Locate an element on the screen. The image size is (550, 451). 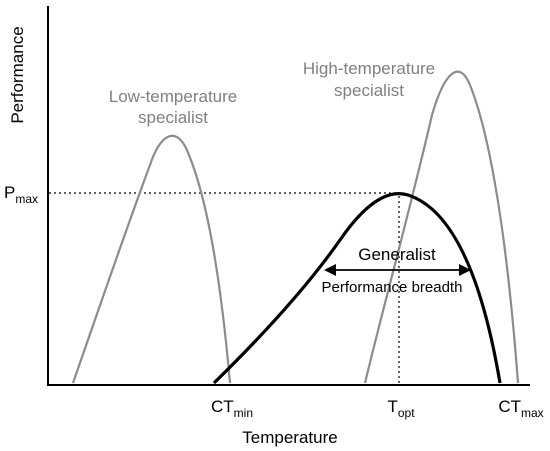
pmax-main: P is located at coordinates (9, 192).